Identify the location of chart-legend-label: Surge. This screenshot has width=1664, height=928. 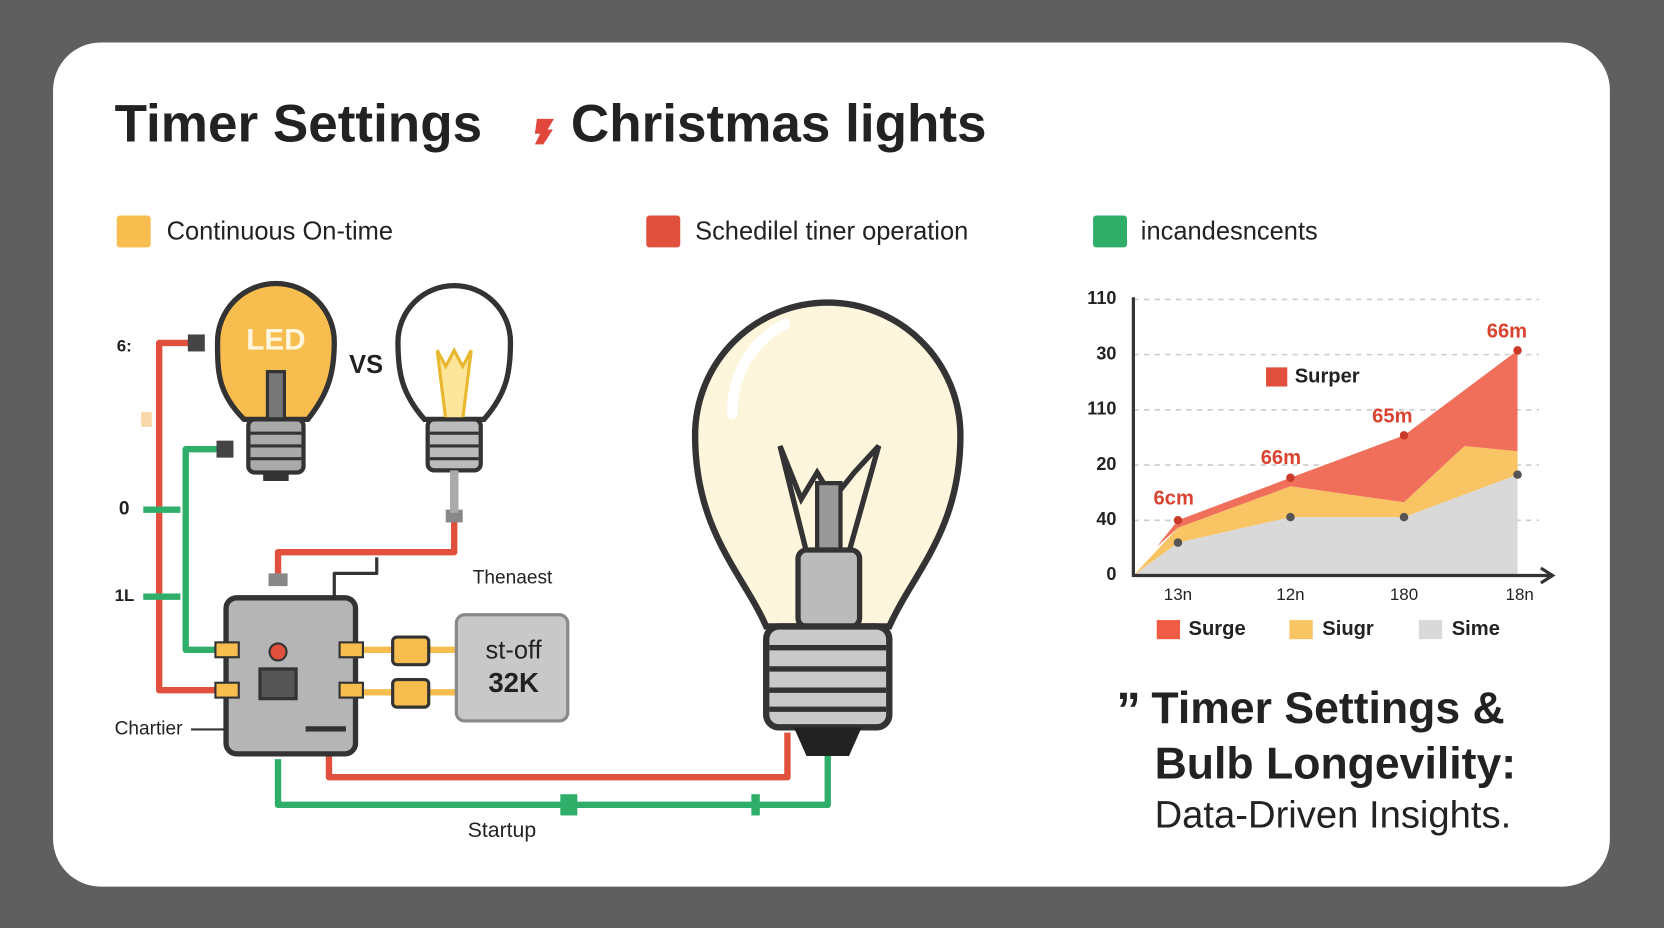
(1217, 629).